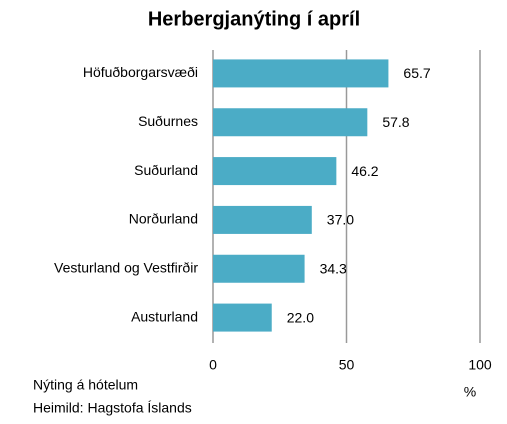 The image size is (507, 424). Describe the element at coordinates (333, 268) in the screenshot. I see `data-label: 34.3` at that location.